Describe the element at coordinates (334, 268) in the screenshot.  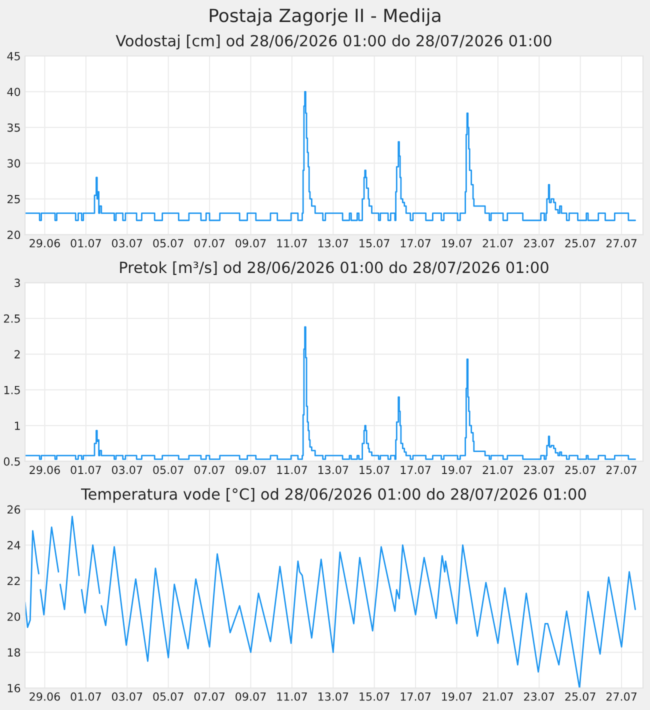
I see `chart-title: Pretok [m³/s] od 28/06/2026 01:00 do 28/07/2026 01:00` at that location.